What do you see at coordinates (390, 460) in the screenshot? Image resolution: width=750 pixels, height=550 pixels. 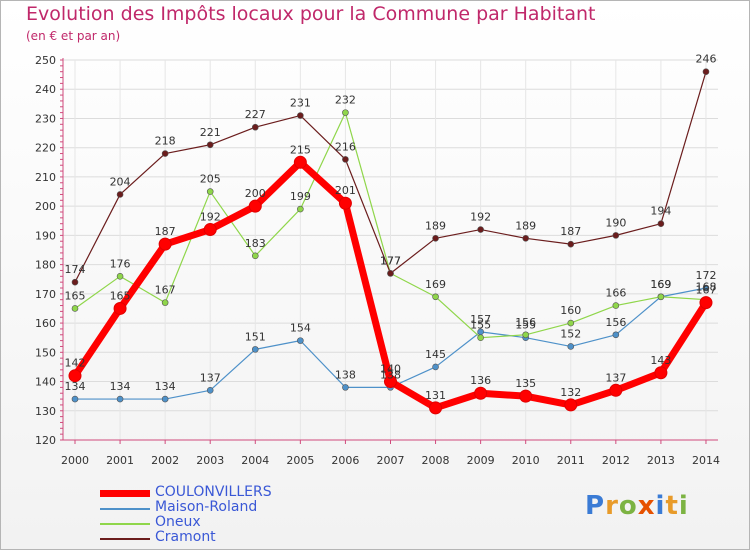 I see `x-tick-label: 2007` at bounding box center [390, 460].